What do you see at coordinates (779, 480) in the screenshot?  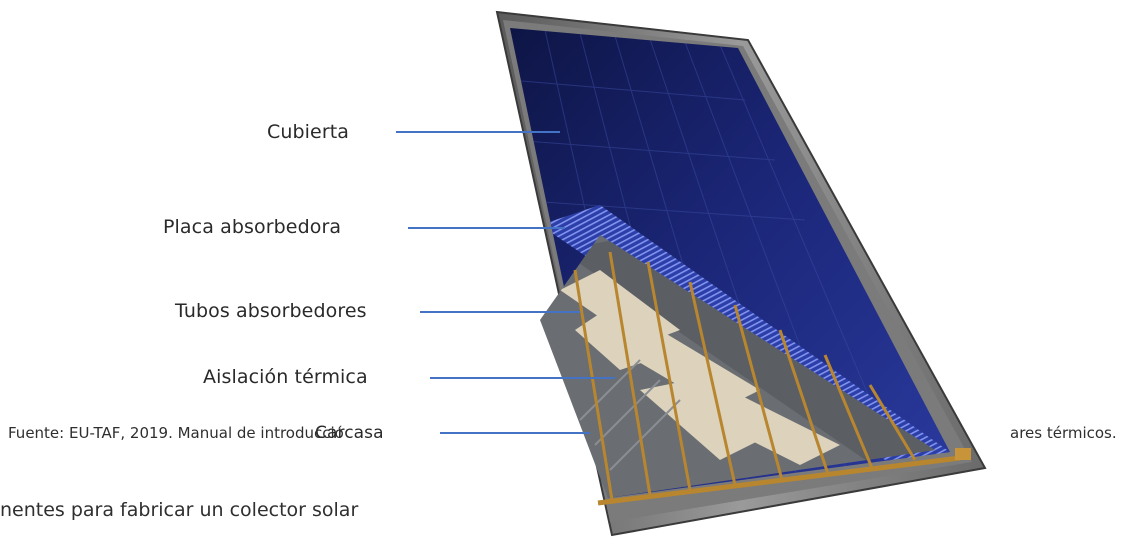 I see `copper-header` at bounding box center [779, 480].